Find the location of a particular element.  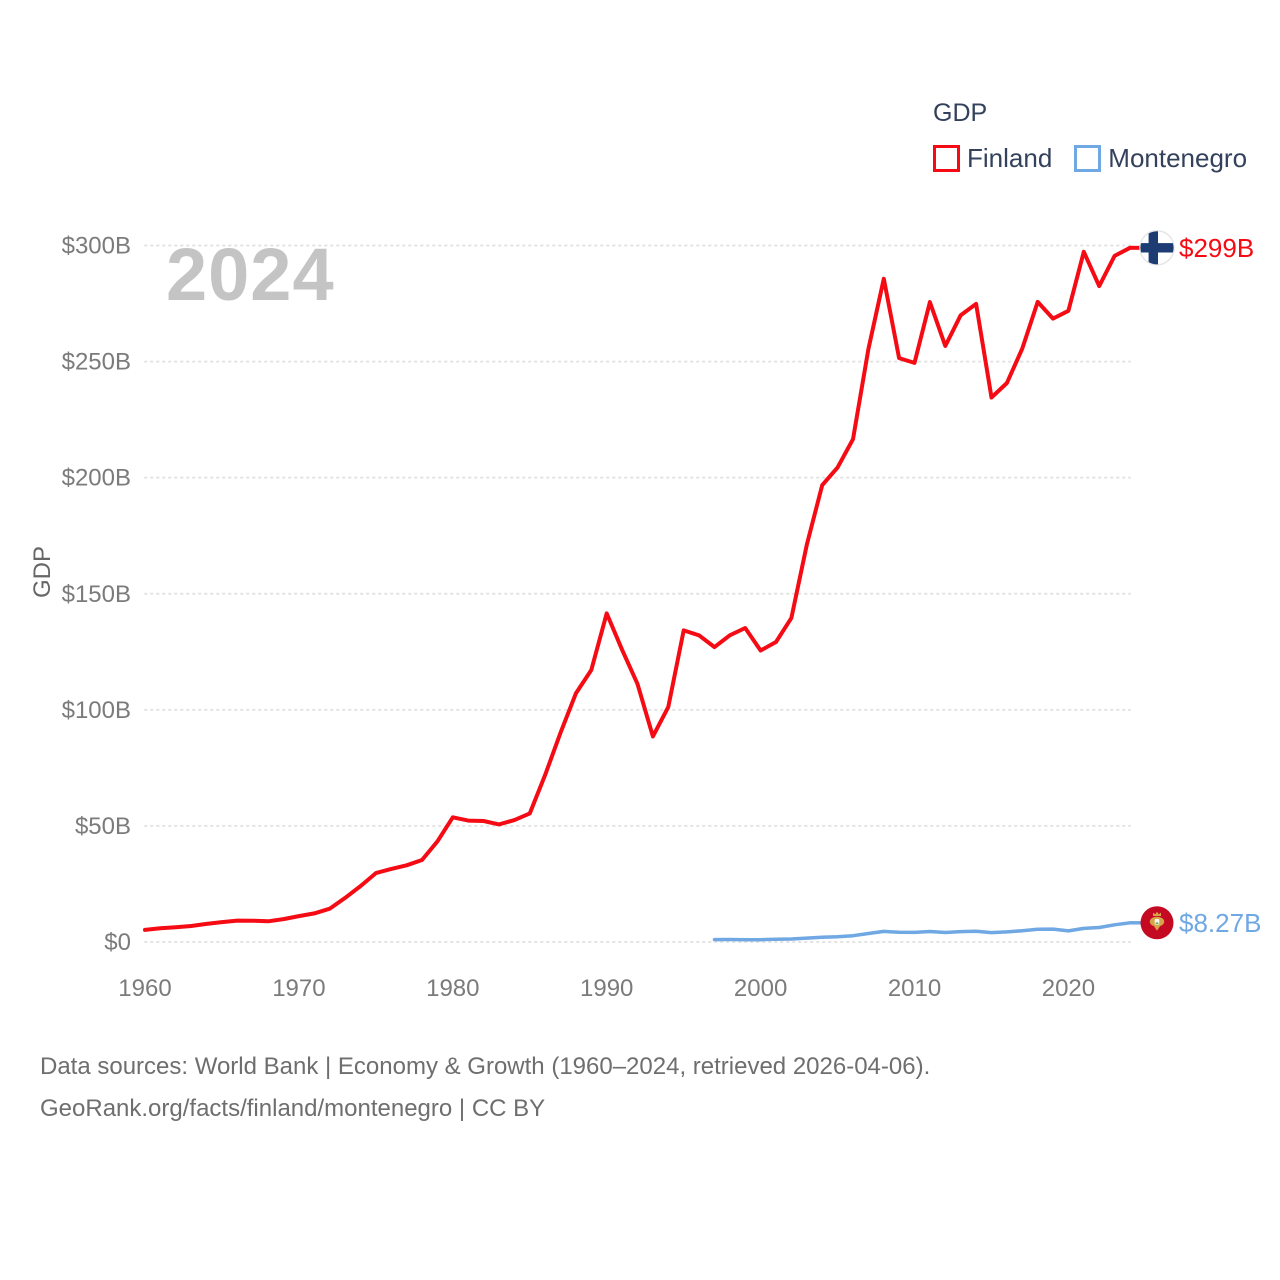

x-tick-label: 1960 is located at coordinates (144, 988).